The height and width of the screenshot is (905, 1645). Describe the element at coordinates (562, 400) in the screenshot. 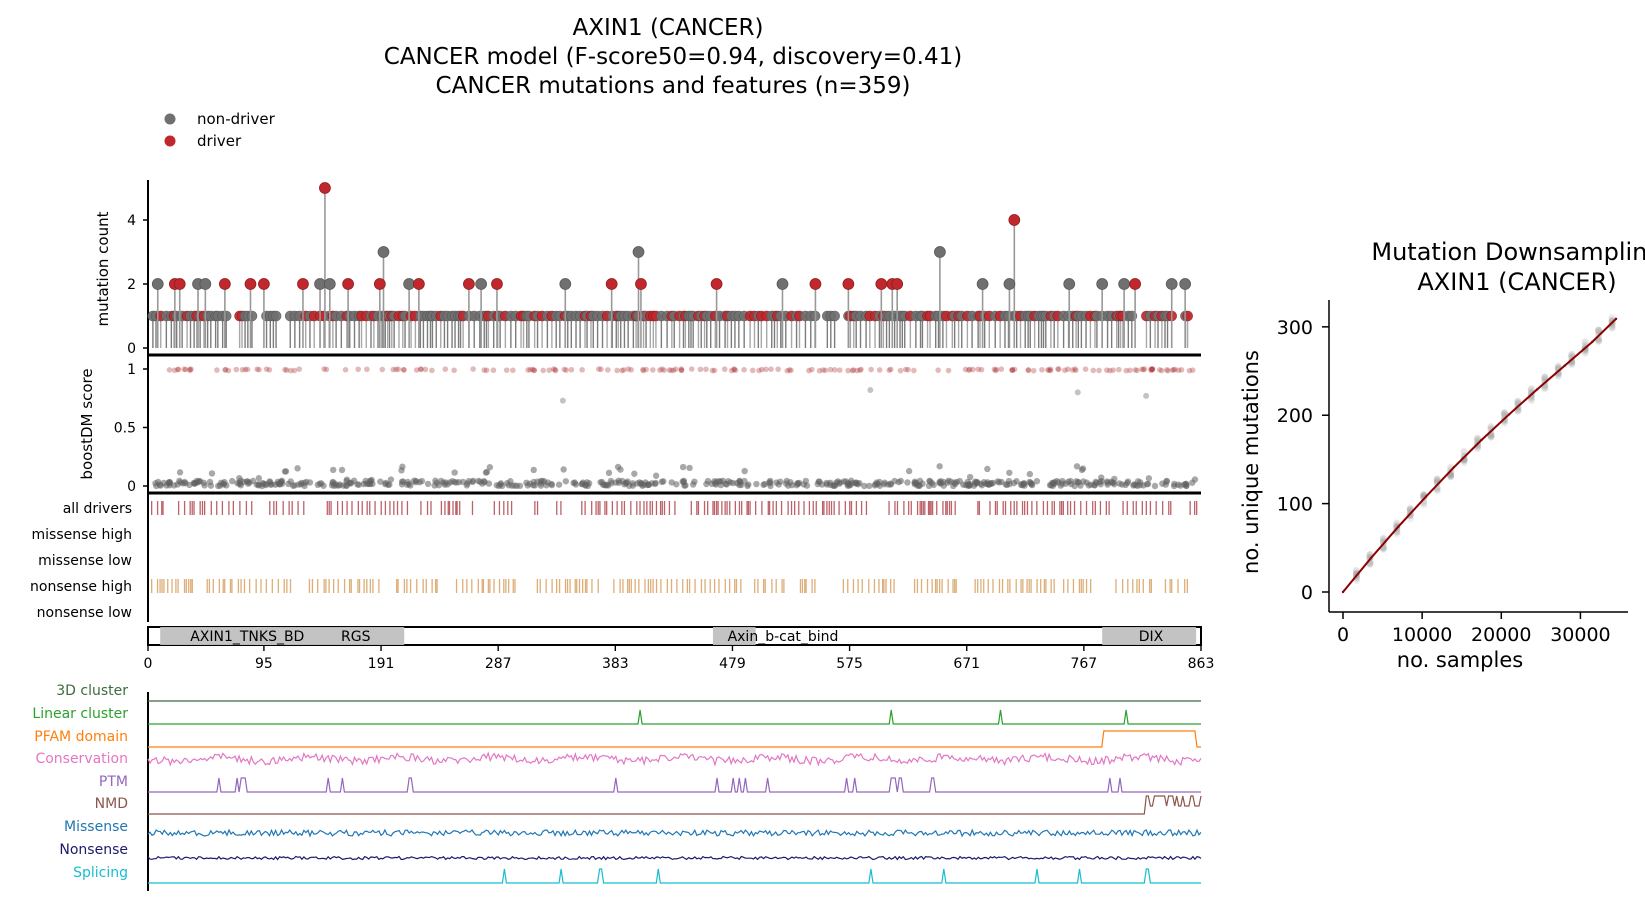

I see `score-outlier-point` at that location.